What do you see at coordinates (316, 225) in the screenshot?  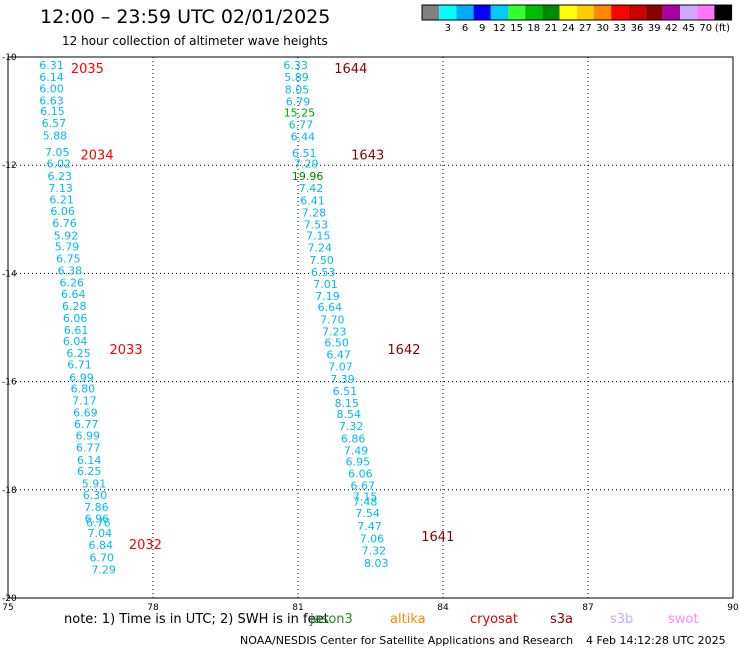 I see `wave-height-value: 7.53` at bounding box center [316, 225].